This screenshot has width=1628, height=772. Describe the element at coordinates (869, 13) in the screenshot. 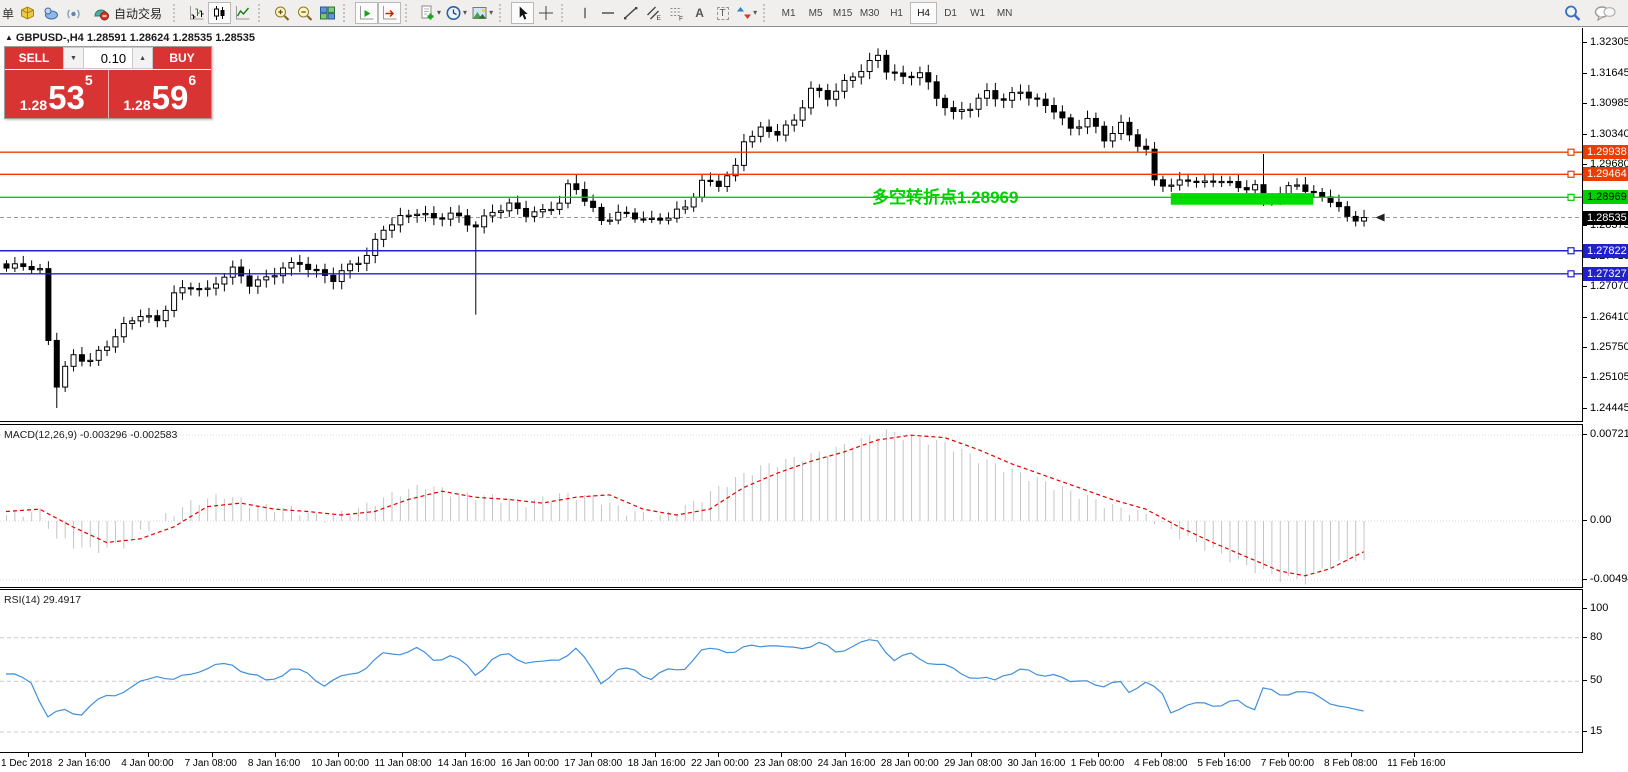

I see `timeframe-button-M30: M30` at that location.